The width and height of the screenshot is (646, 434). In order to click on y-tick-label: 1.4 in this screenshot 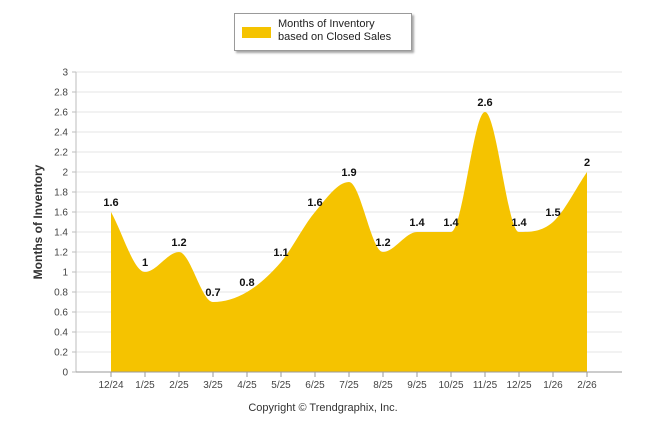, I will do `click(61, 233)`.